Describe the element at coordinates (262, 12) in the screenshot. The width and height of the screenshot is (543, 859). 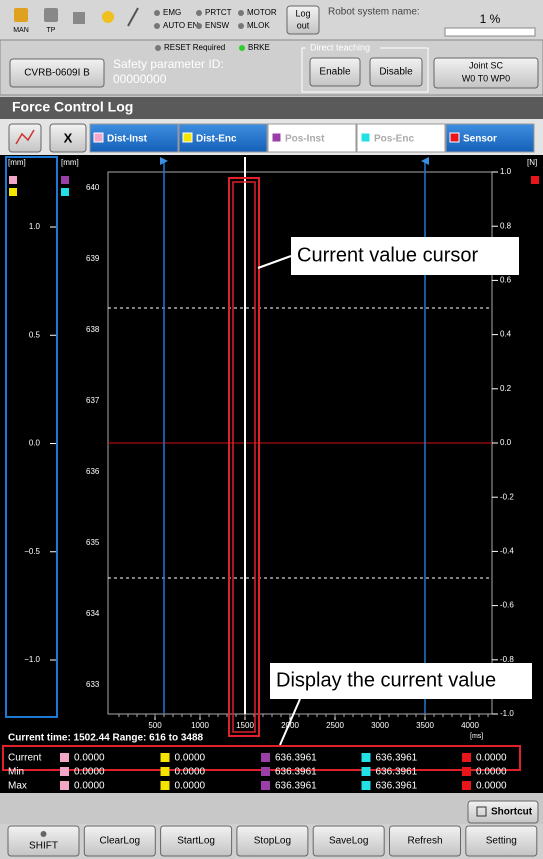
I see `indicator-label: MOTOR` at that location.